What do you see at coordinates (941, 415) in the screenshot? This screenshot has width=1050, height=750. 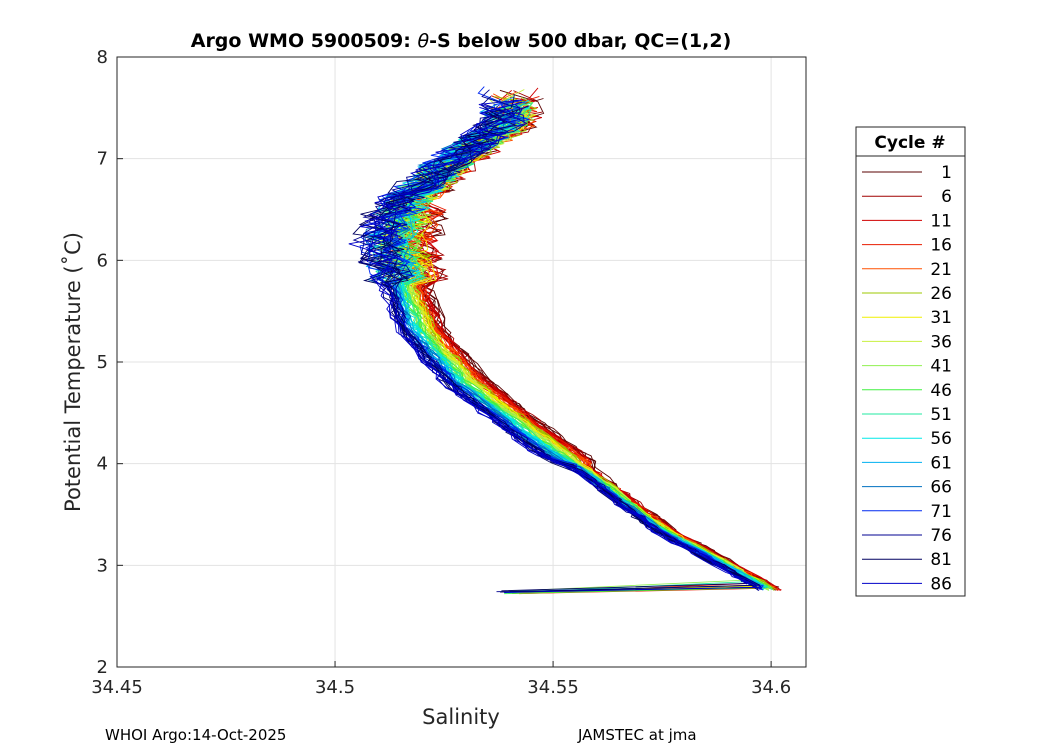 I see `legend-label: 51` at bounding box center [941, 415].